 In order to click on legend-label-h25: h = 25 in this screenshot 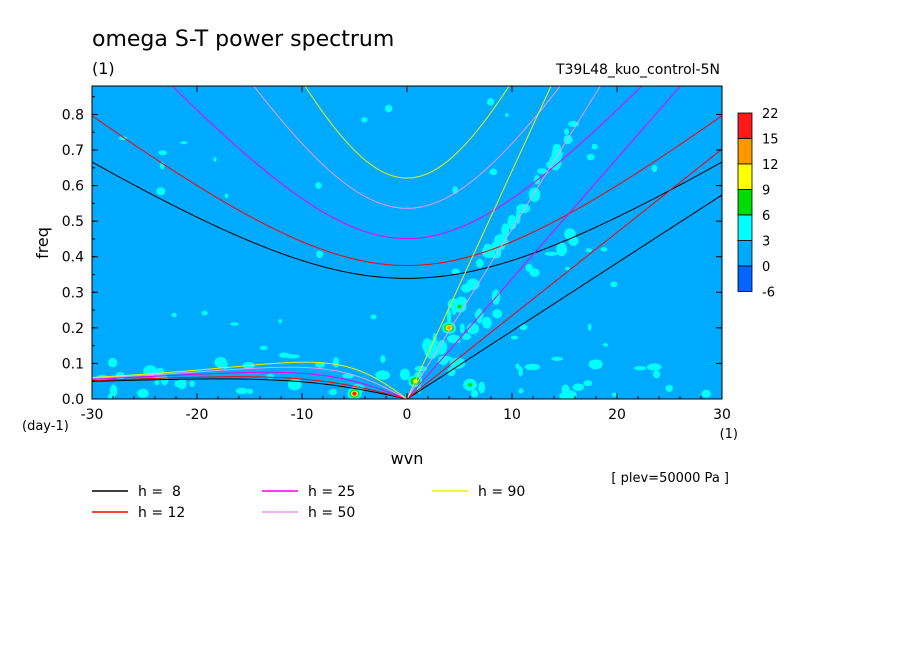, I will do `click(331, 492)`.